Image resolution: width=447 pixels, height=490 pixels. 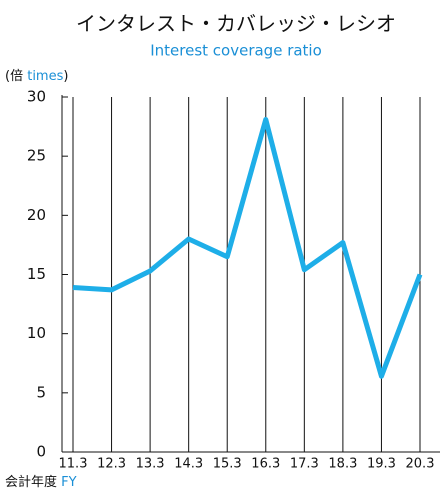 I want to click on y-axis-label: (倍 times), so click(x=36, y=76).